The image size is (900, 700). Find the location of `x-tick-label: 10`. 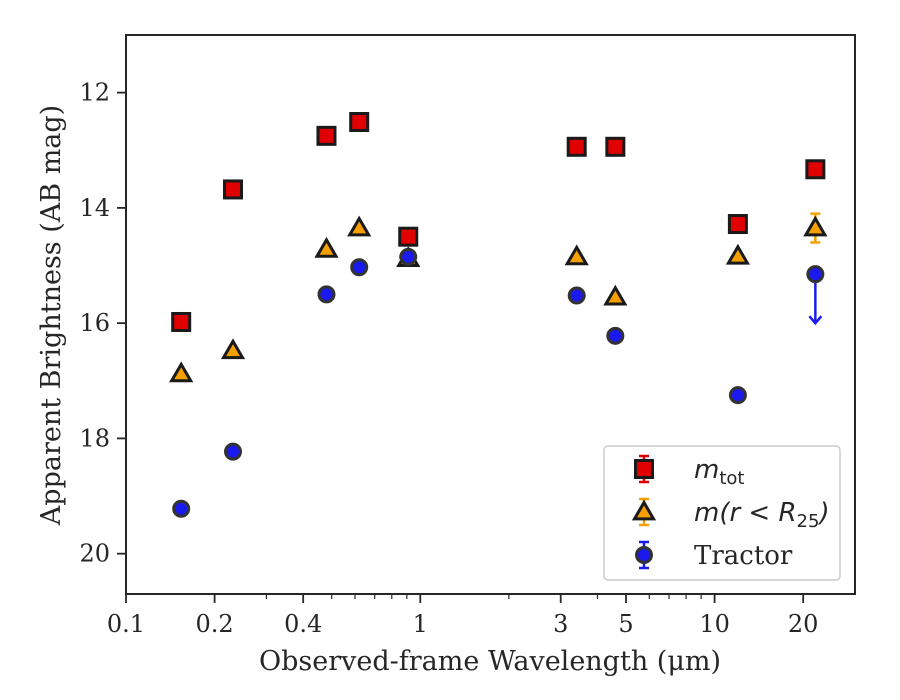

x-tick-label: 10 is located at coordinates (714, 624).